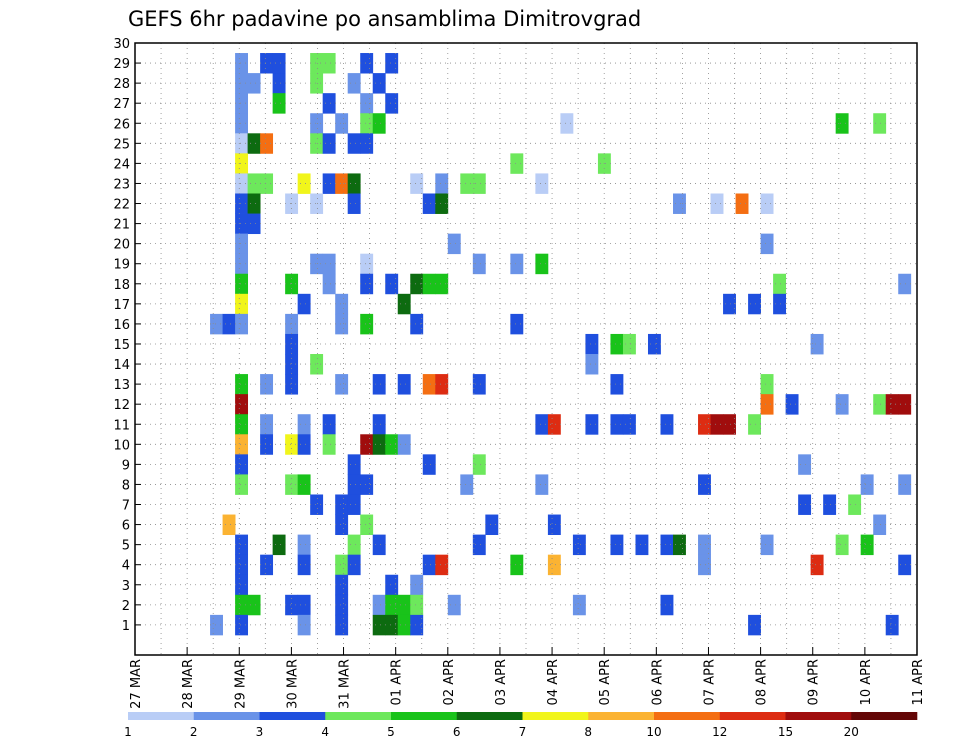 This screenshot has height=742, width=960. What do you see at coordinates (657, 682) in the screenshot?
I see `x-tick-label: 06 APR` at bounding box center [657, 682].